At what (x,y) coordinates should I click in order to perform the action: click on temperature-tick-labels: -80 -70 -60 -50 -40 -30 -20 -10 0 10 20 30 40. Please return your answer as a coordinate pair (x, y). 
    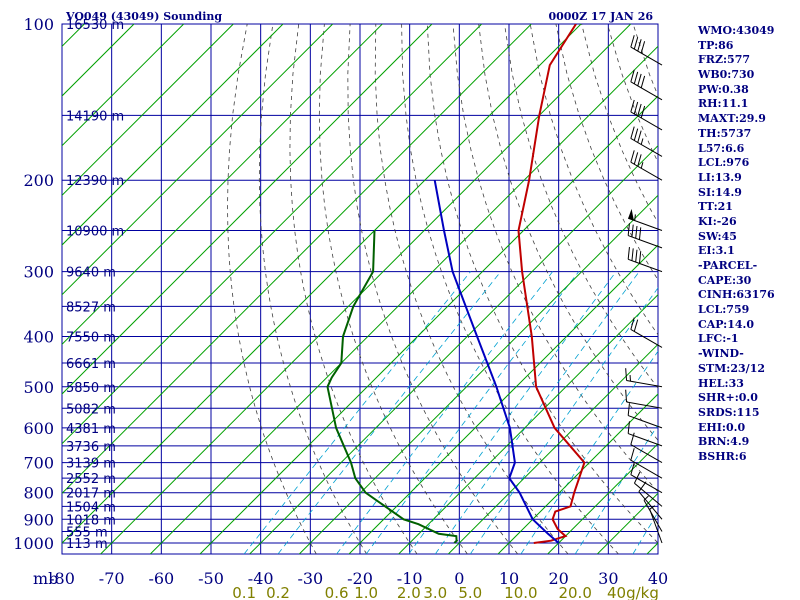
    Looking at the image, I should click on (358, 578).